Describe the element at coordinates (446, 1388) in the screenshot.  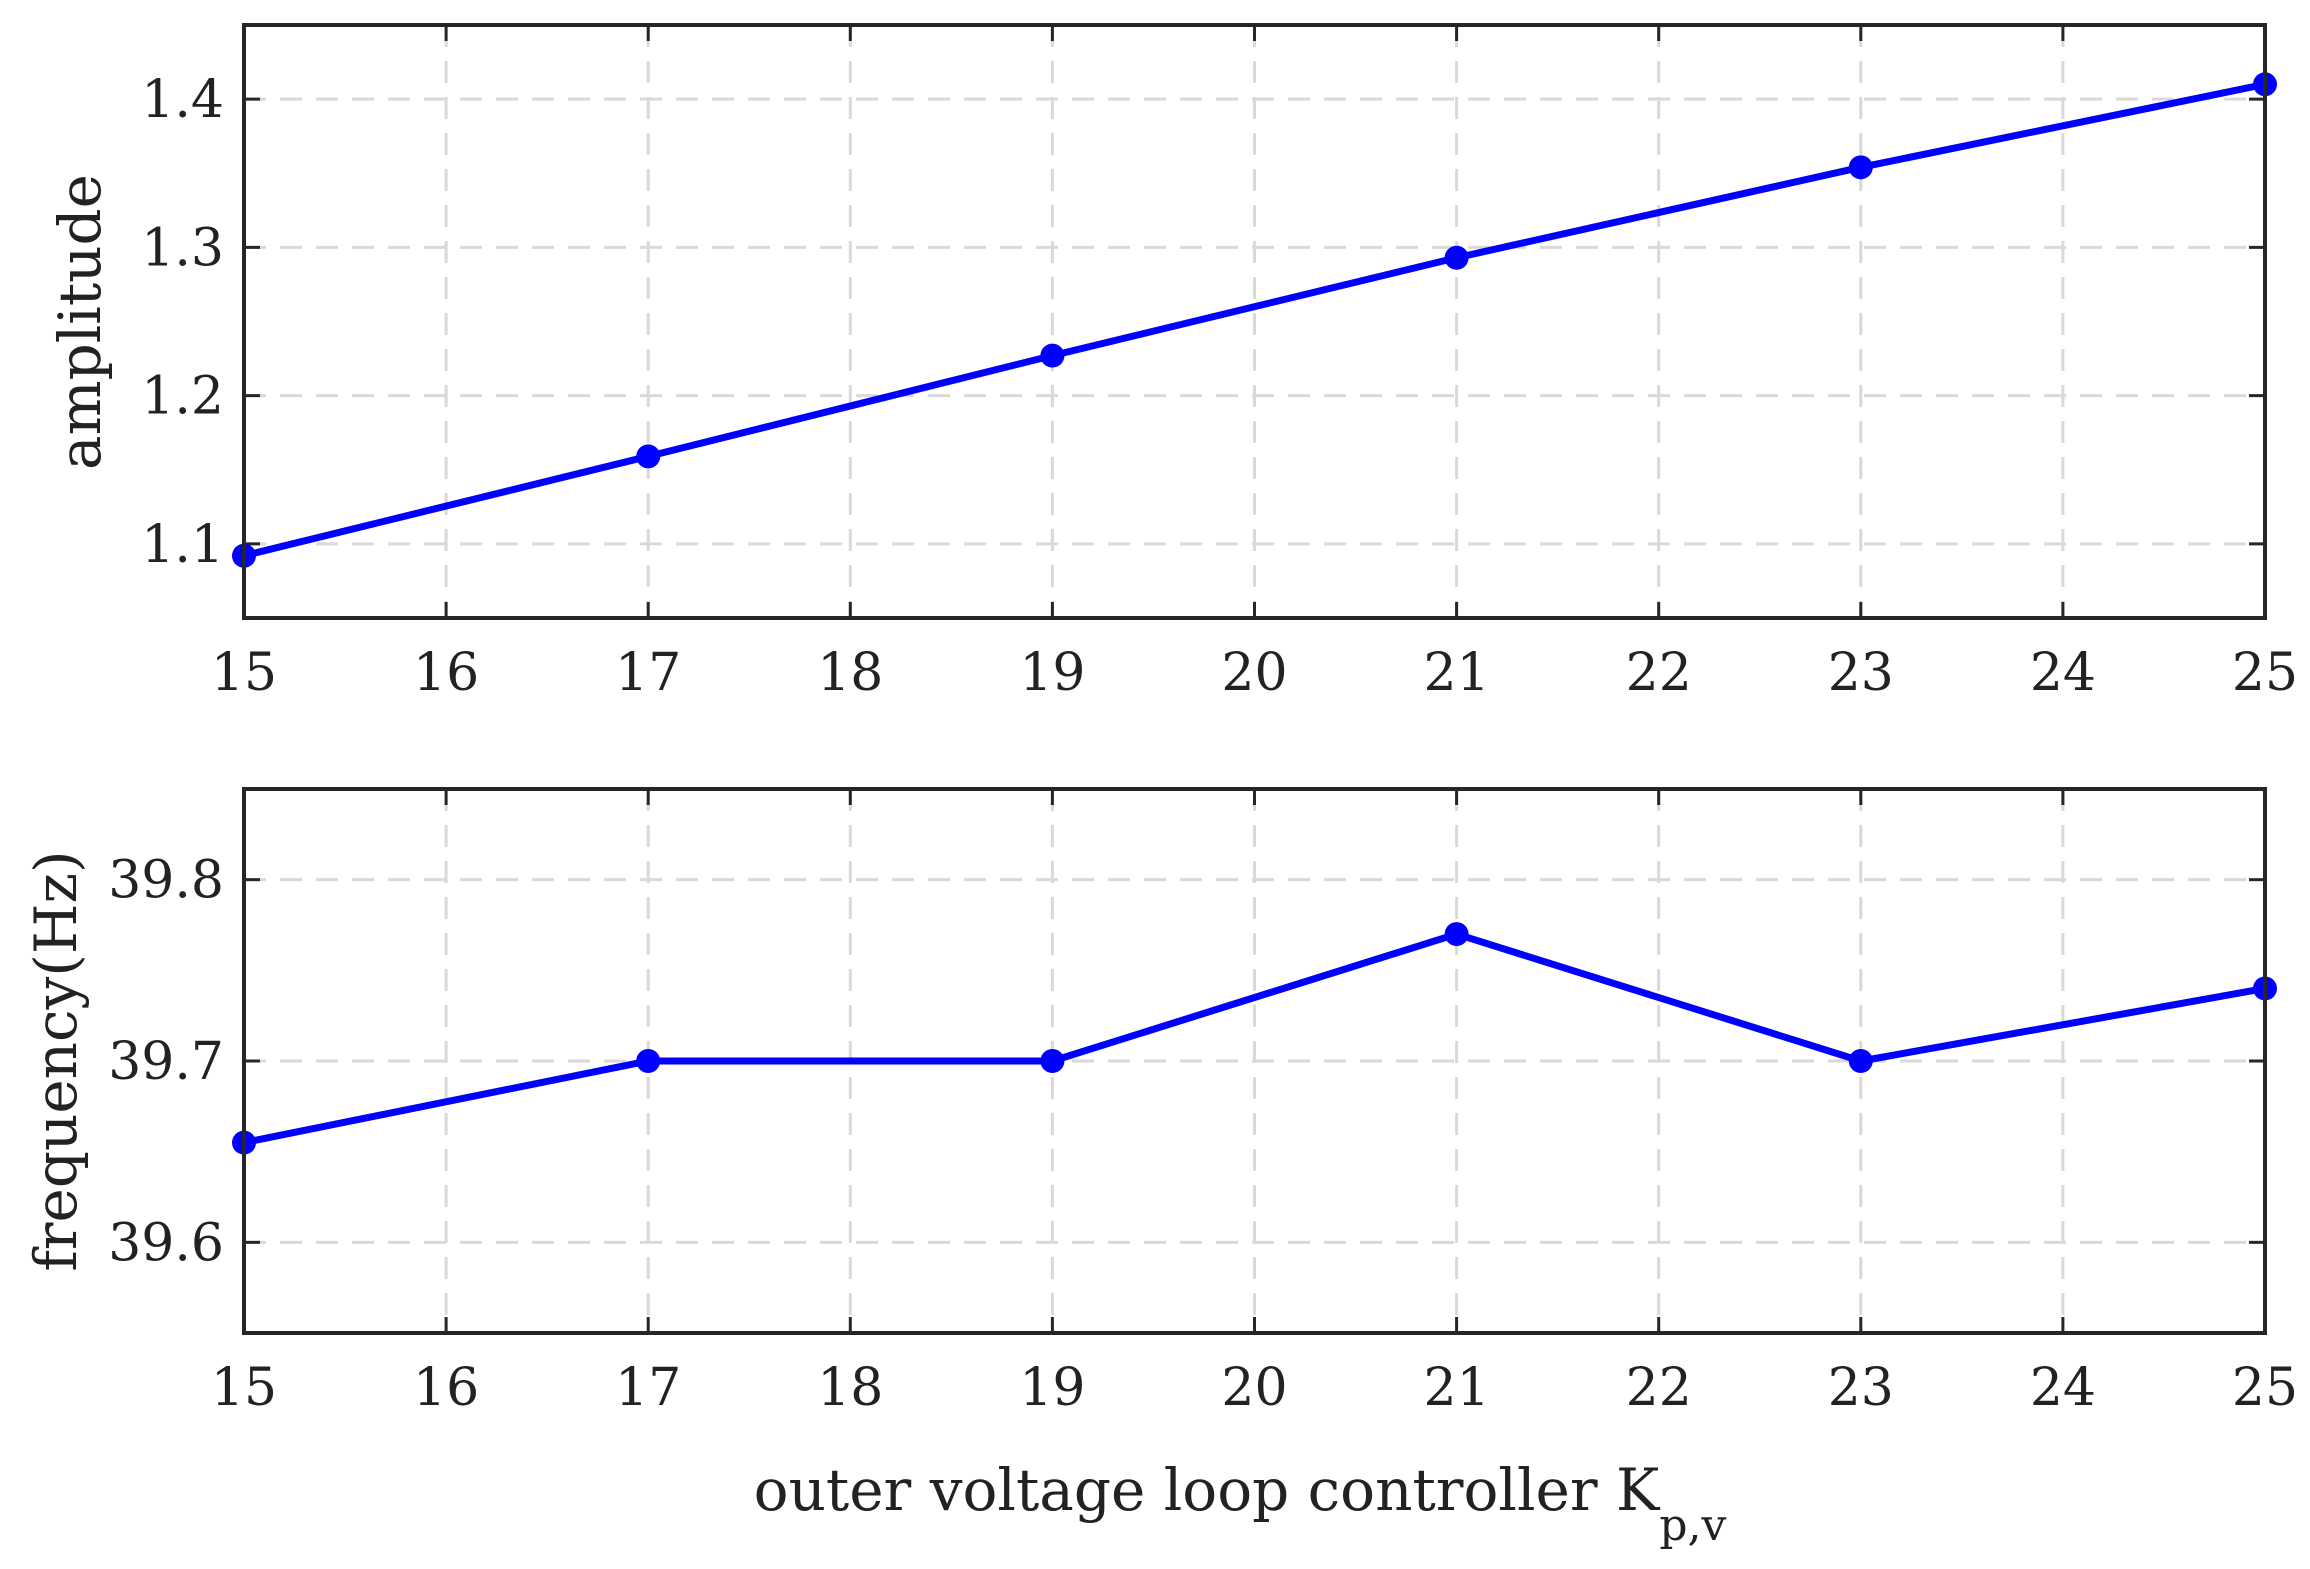
I see `frequency-x-tick-label: 16` at that location.